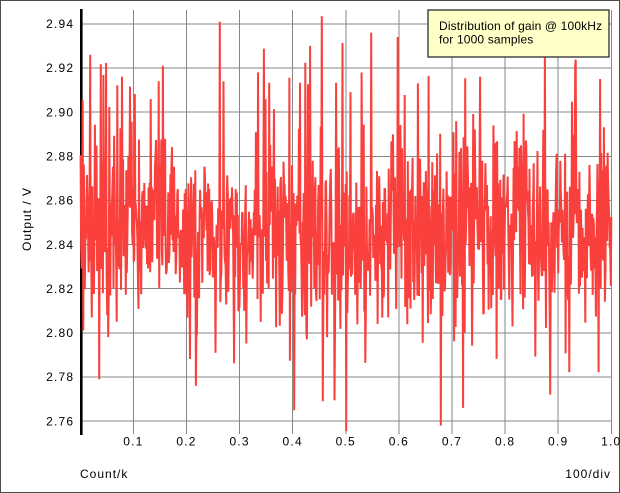 The width and height of the screenshot is (620, 493). What do you see at coordinates (60, 289) in the screenshot?
I see `svg-text: 2.82` at bounding box center [60, 289].